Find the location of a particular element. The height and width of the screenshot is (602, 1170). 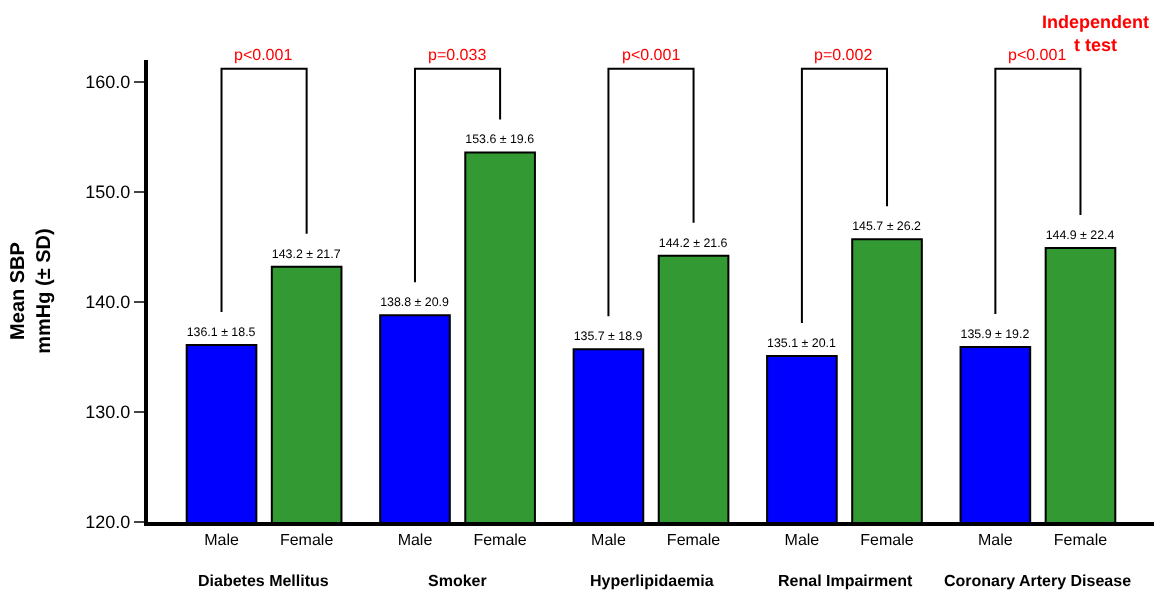

y-axis-title: Mean SBP mmHg (± SD) is located at coordinates (32, 291).